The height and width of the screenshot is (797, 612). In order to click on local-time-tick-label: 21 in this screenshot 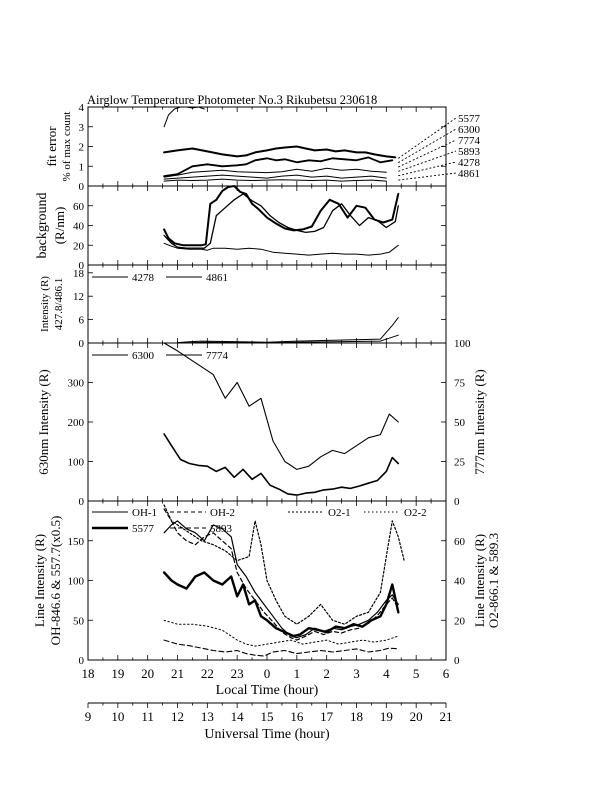, I will do `click(177, 673)`.